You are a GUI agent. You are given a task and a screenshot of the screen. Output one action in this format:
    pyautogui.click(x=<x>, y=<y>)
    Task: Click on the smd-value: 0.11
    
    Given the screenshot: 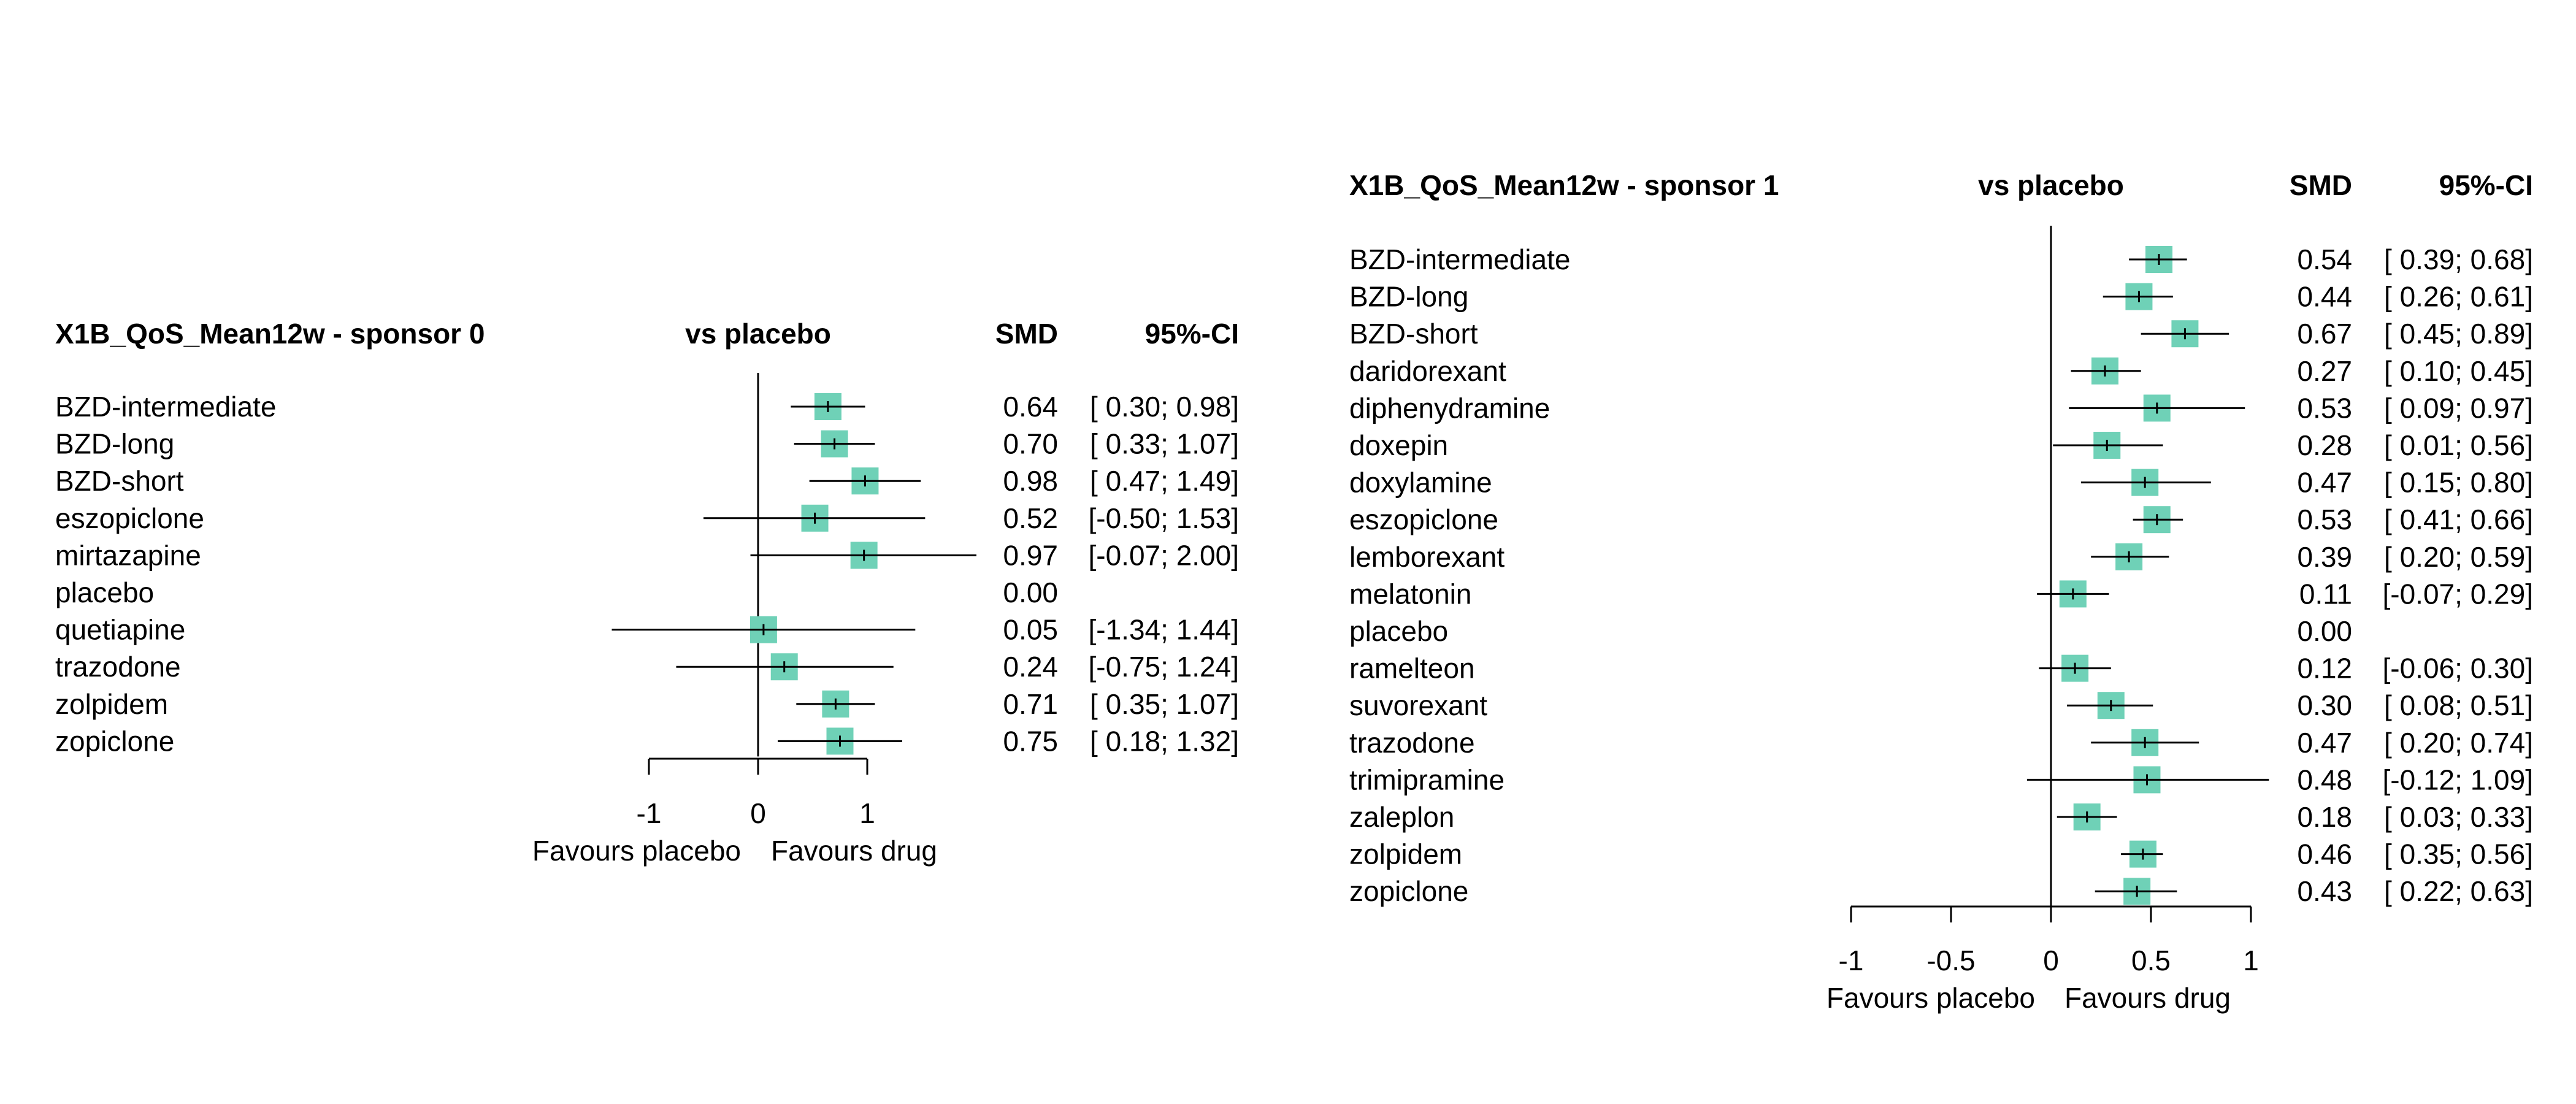 What is the action you would take?
    pyautogui.click(x=2325, y=594)
    